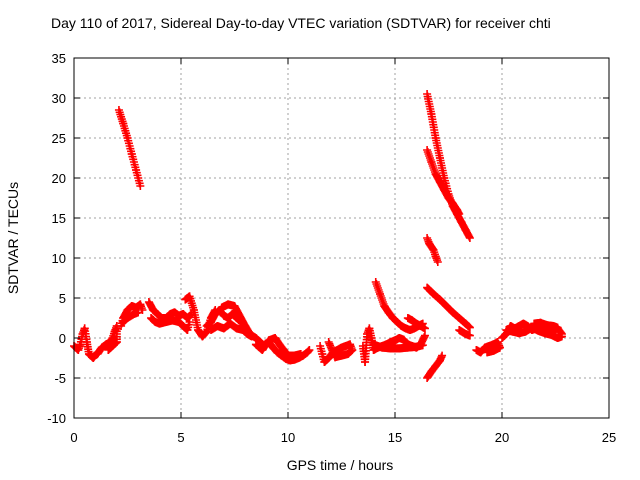 Image resolution: width=640 pixels, height=480 pixels. I want to click on series-seg20, so click(432, 250).